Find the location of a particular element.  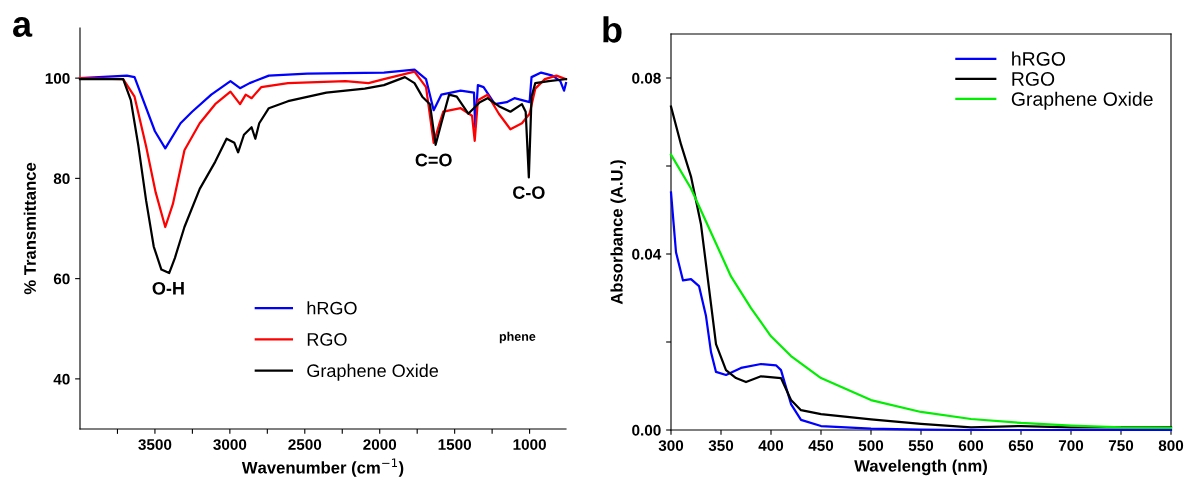

annotation: O-H is located at coordinates (168, 288).